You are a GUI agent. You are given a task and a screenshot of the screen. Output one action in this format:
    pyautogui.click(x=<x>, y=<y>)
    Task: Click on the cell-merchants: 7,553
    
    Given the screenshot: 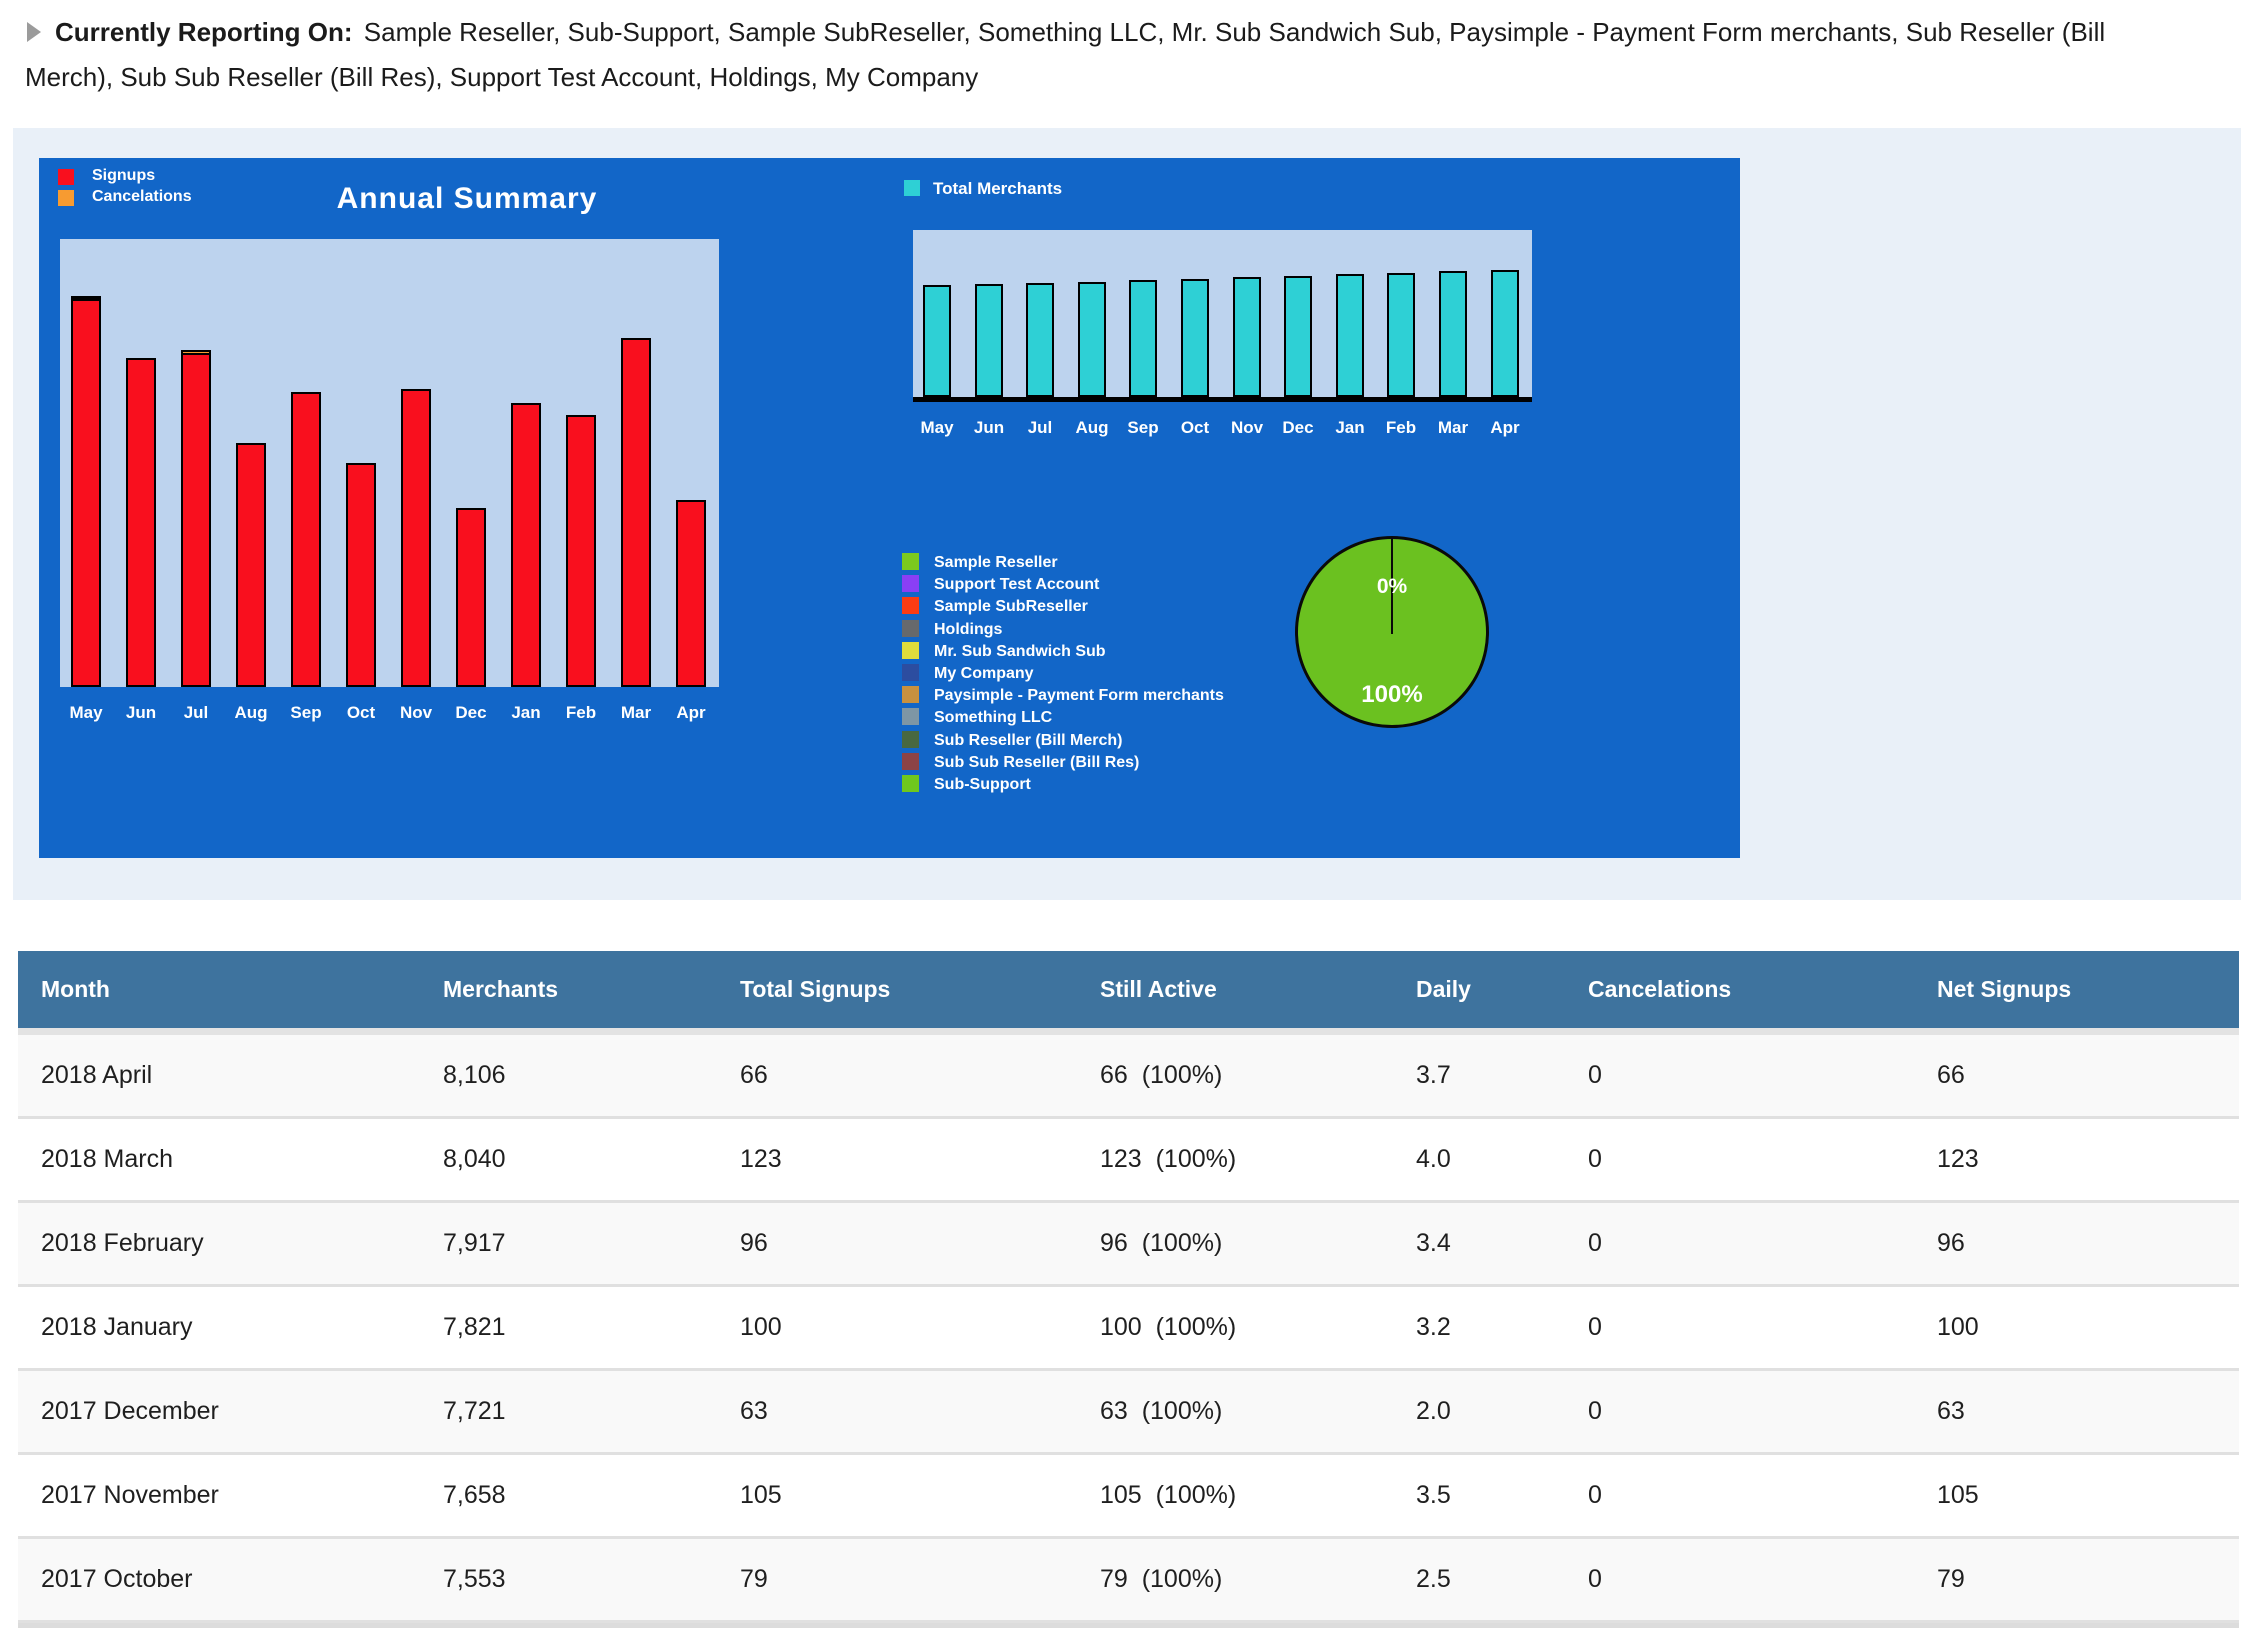 What is the action you would take?
    pyautogui.click(x=474, y=1579)
    